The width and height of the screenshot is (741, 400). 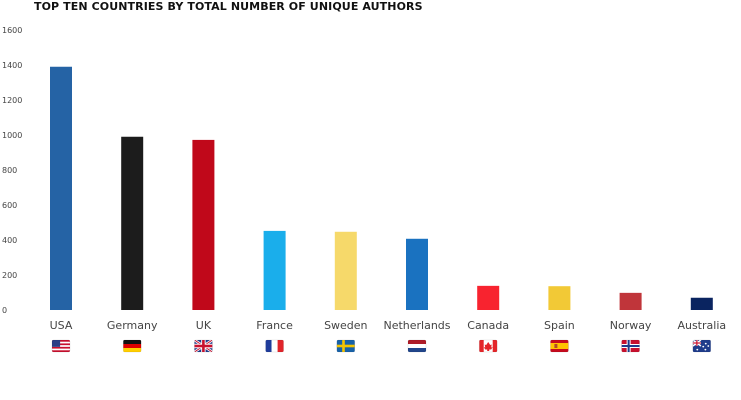 What do you see at coordinates (701, 303) in the screenshot?
I see `bar-australia` at bounding box center [701, 303].